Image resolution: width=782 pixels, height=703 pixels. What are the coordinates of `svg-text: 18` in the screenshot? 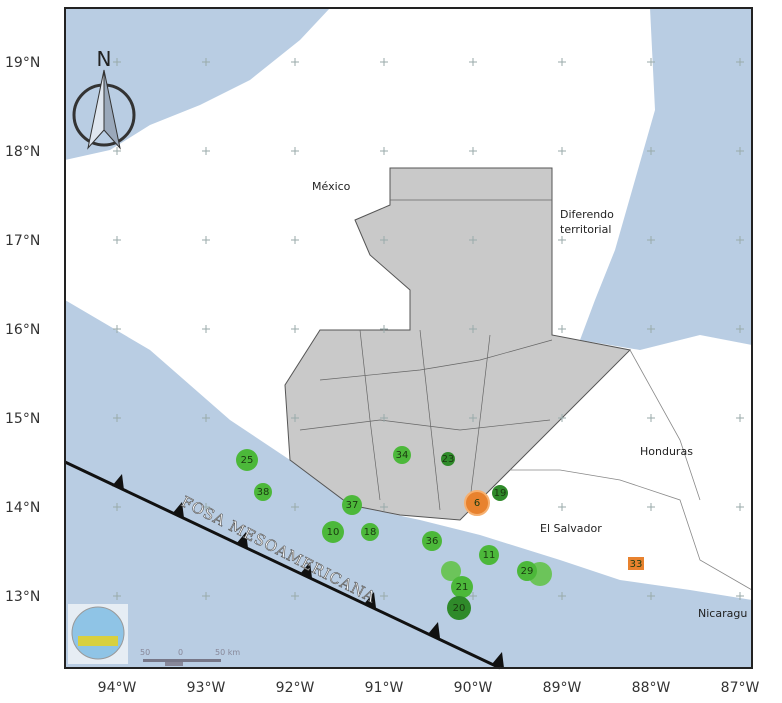 It's located at (370, 532).